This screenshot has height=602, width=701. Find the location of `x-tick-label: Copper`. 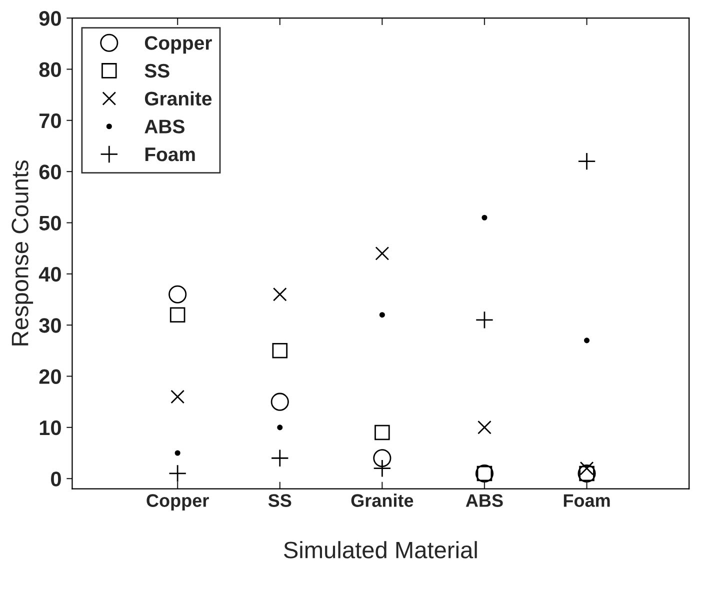

x-tick-label: Copper is located at coordinates (177, 502).